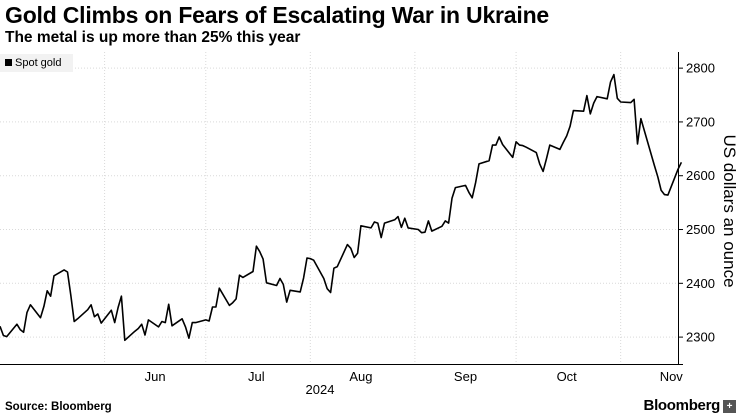 Image resolution: width=740 pixels, height=416 pixels. Describe the element at coordinates (8, 62) in the screenshot. I see `legend-swatch` at that location.